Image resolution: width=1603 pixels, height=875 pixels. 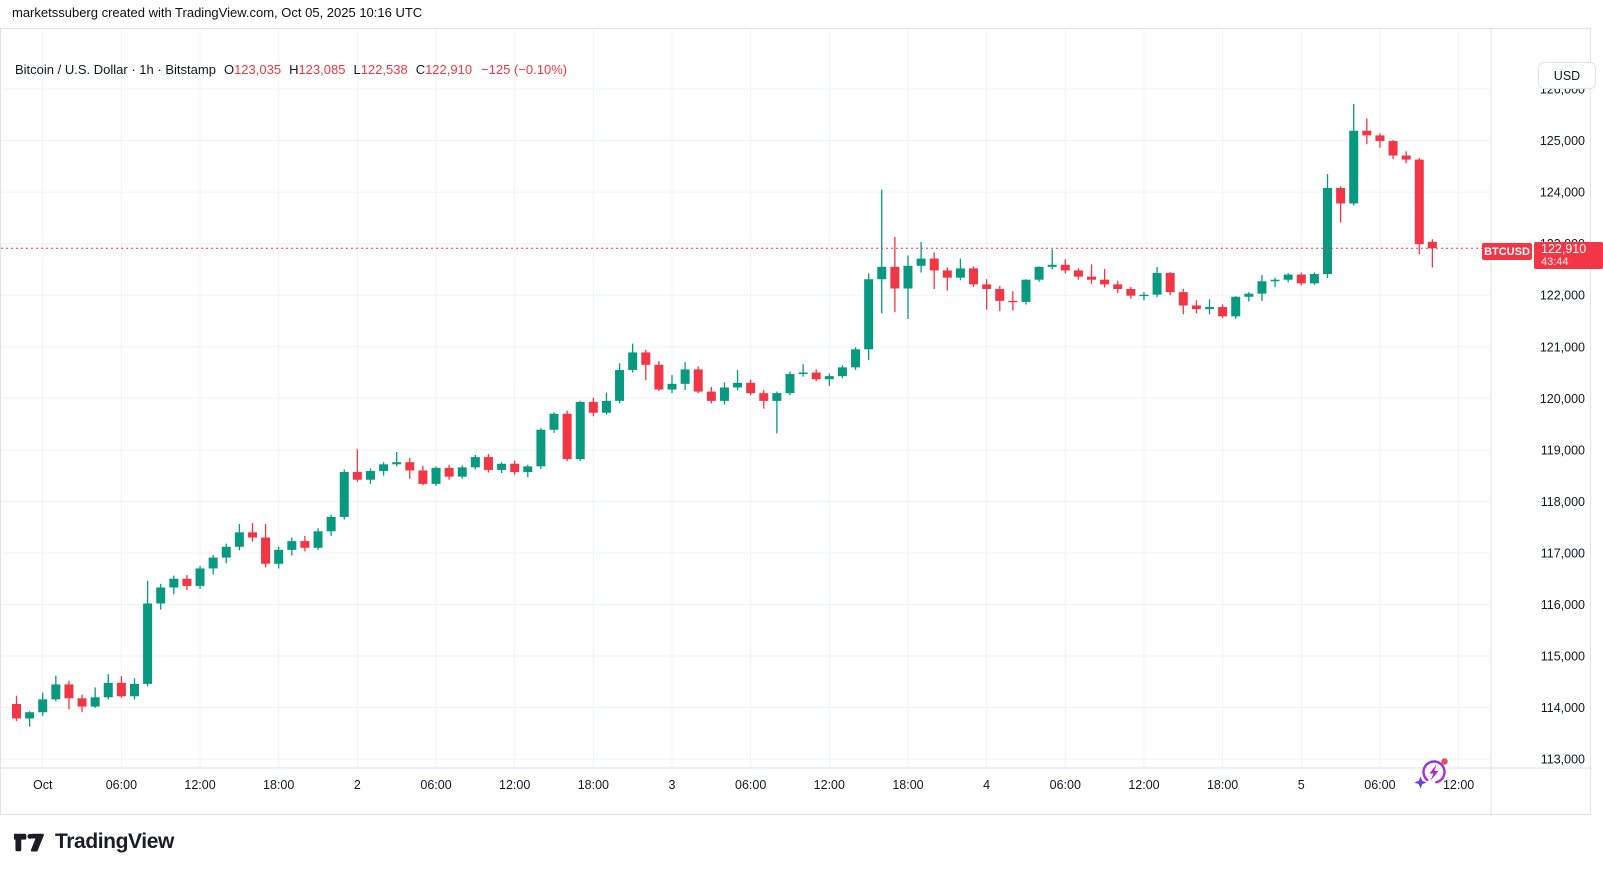 What do you see at coordinates (1563, 502) in the screenshot?
I see `price-axis-label: 118,000` at bounding box center [1563, 502].